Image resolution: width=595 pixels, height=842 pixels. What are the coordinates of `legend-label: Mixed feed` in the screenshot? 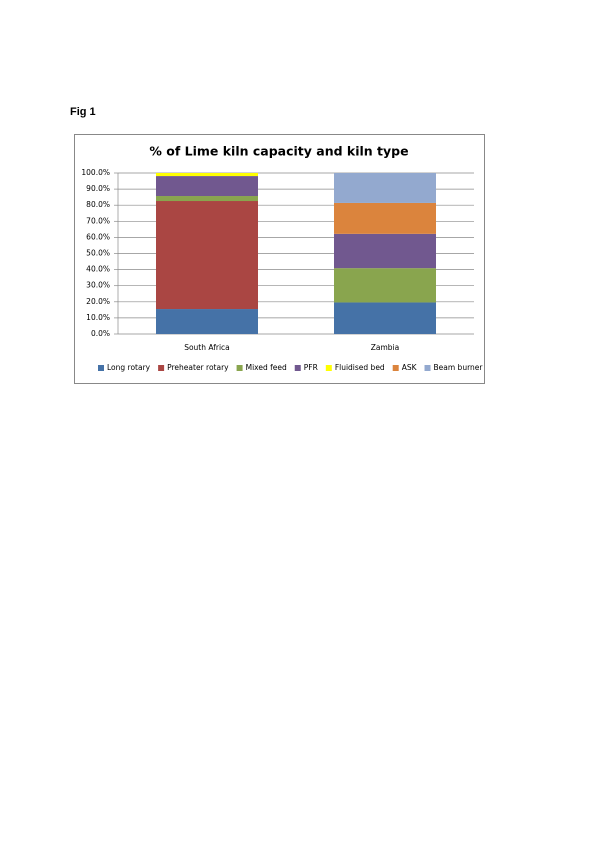 It's located at (266, 367).